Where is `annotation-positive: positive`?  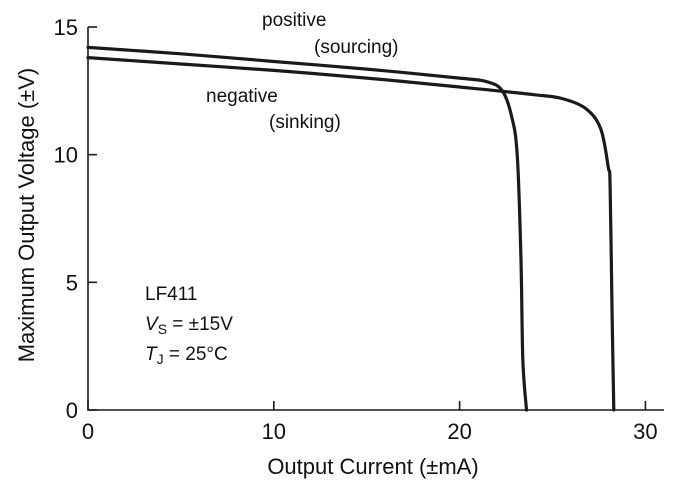 annotation-positive: positive is located at coordinates (294, 20).